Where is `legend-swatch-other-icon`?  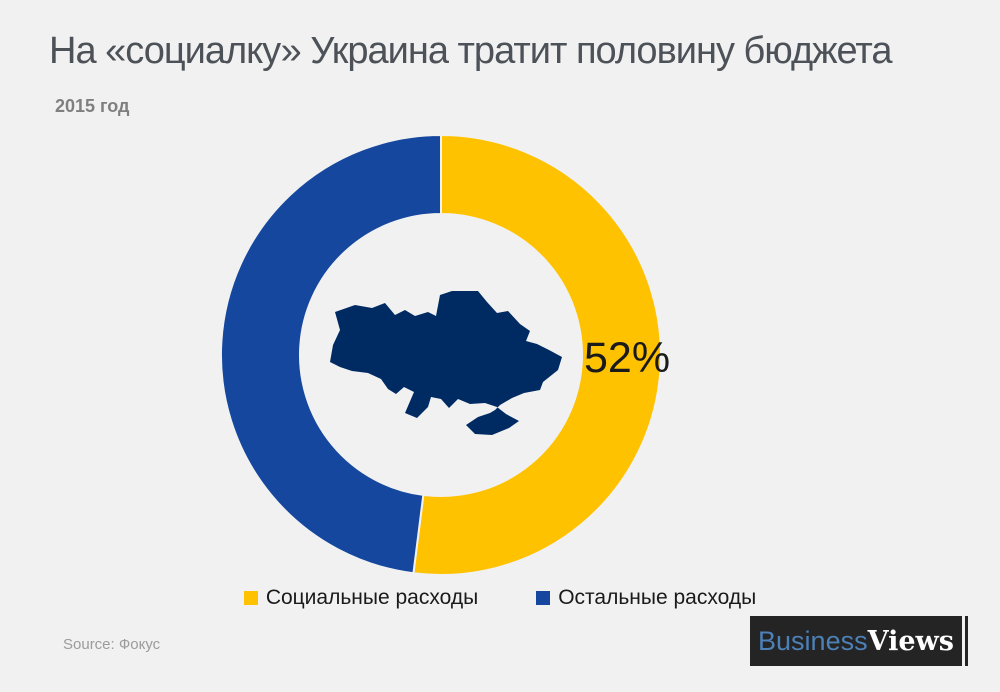
legend-swatch-other-icon is located at coordinates (543, 598).